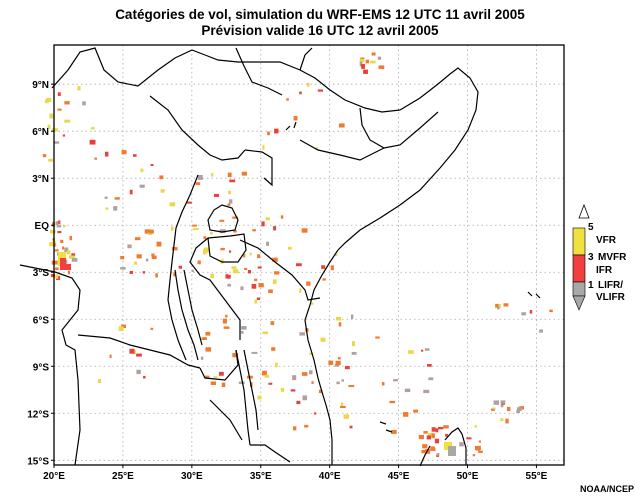  Describe the element at coordinates (42, 226) in the screenshot. I see `lat-tick-label: EQ` at that location.